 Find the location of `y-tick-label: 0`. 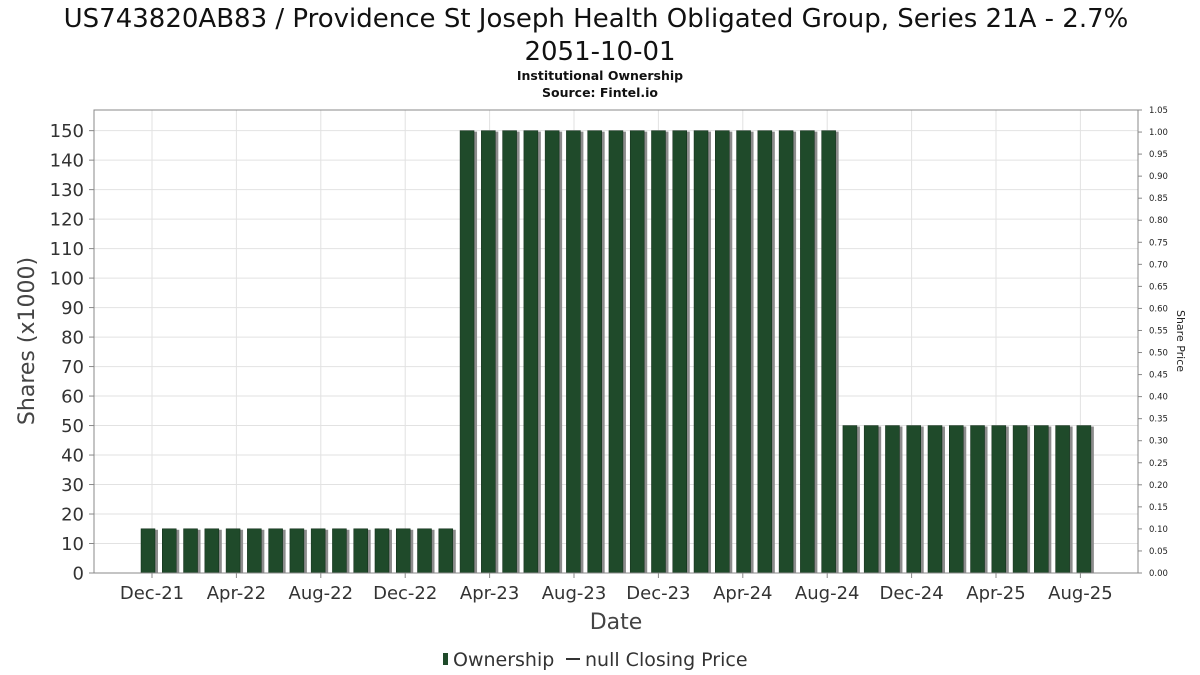

y-tick-label: 0 is located at coordinates (78, 574).